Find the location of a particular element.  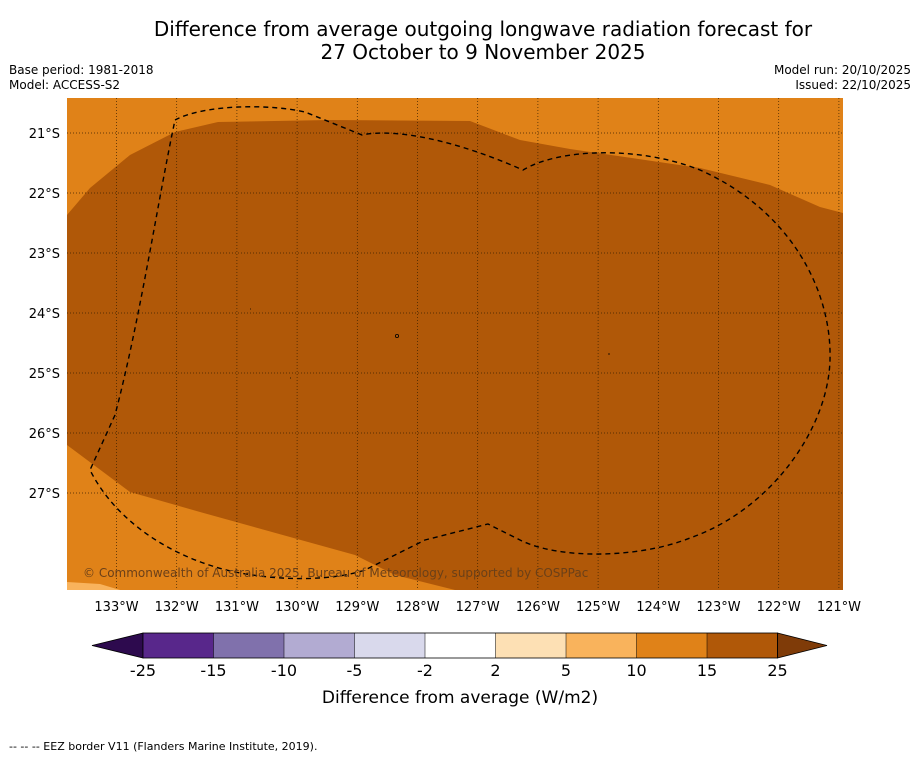

colorbar-arrow-low is located at coordinates (117, 645).